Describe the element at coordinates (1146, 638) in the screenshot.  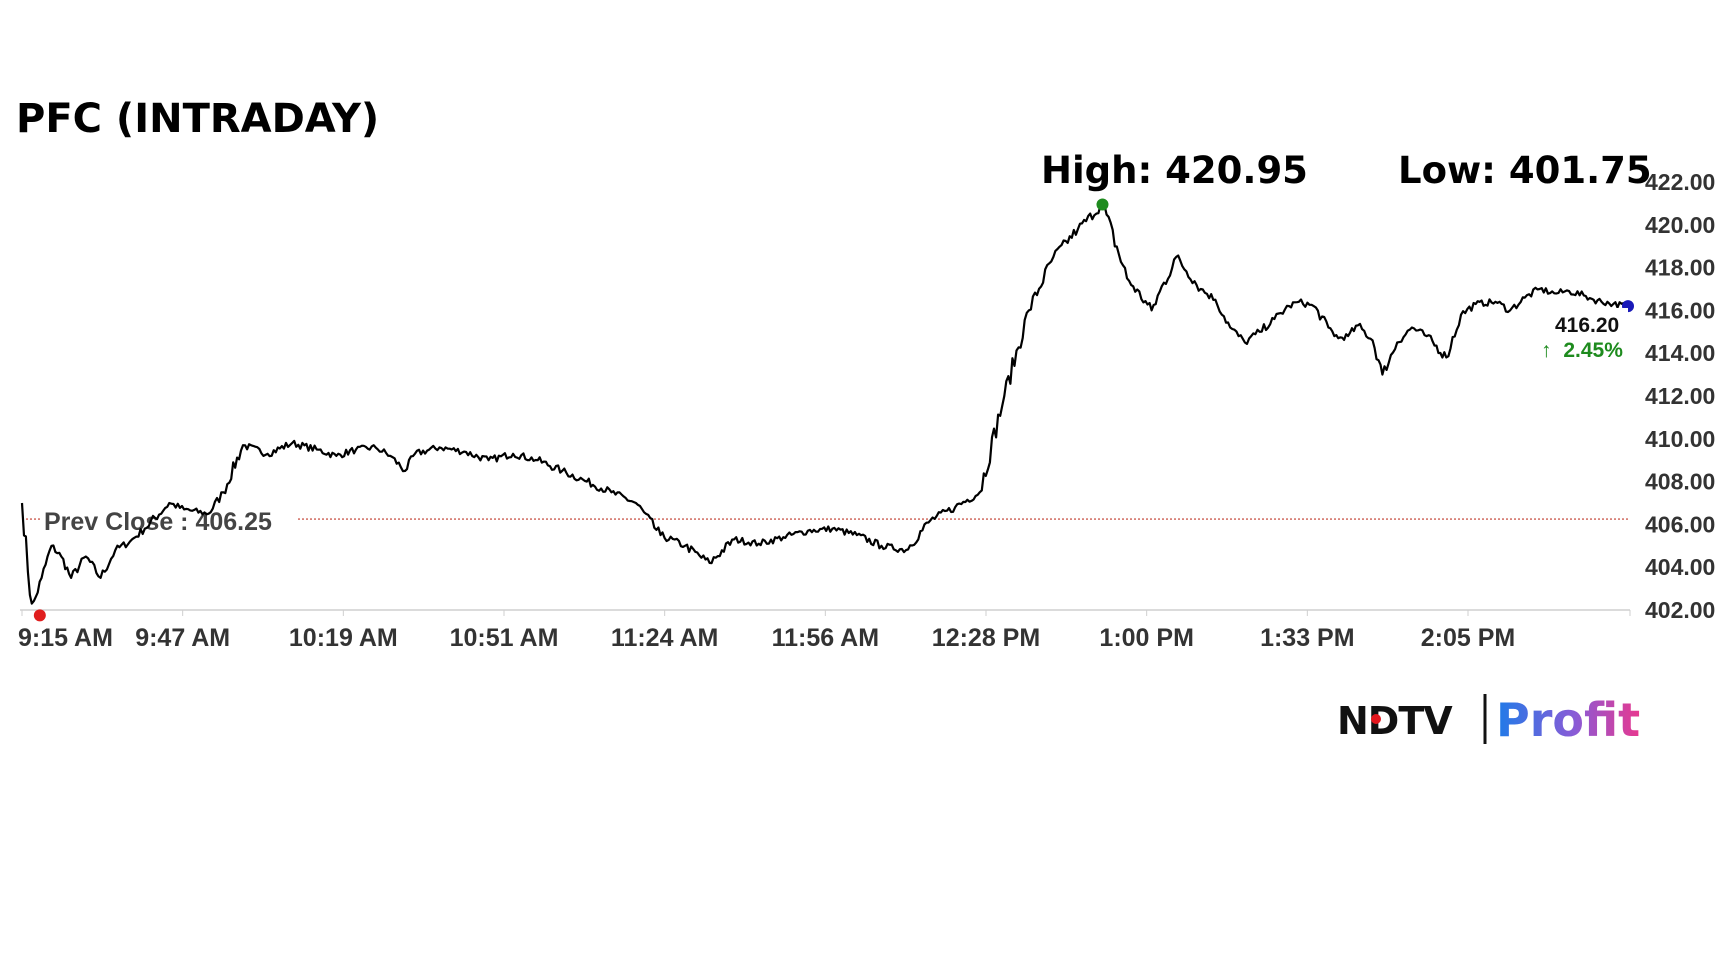
I see `x-tick-label: 1:00 PM` at that location.